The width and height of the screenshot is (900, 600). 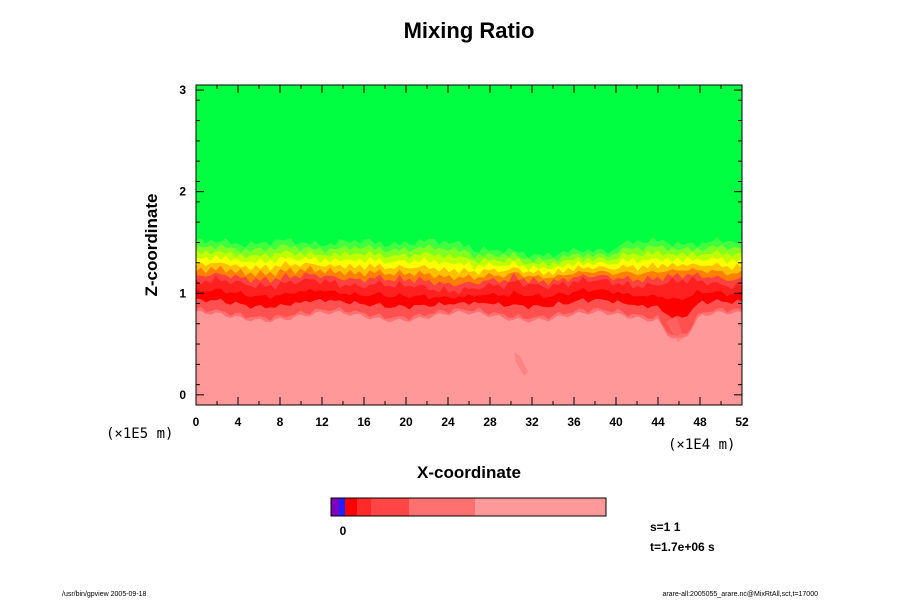 What do you see at coordinates (658, 422) in the screenshot?
I see `x-tick-label: 44` at bounding box center [658, 422].